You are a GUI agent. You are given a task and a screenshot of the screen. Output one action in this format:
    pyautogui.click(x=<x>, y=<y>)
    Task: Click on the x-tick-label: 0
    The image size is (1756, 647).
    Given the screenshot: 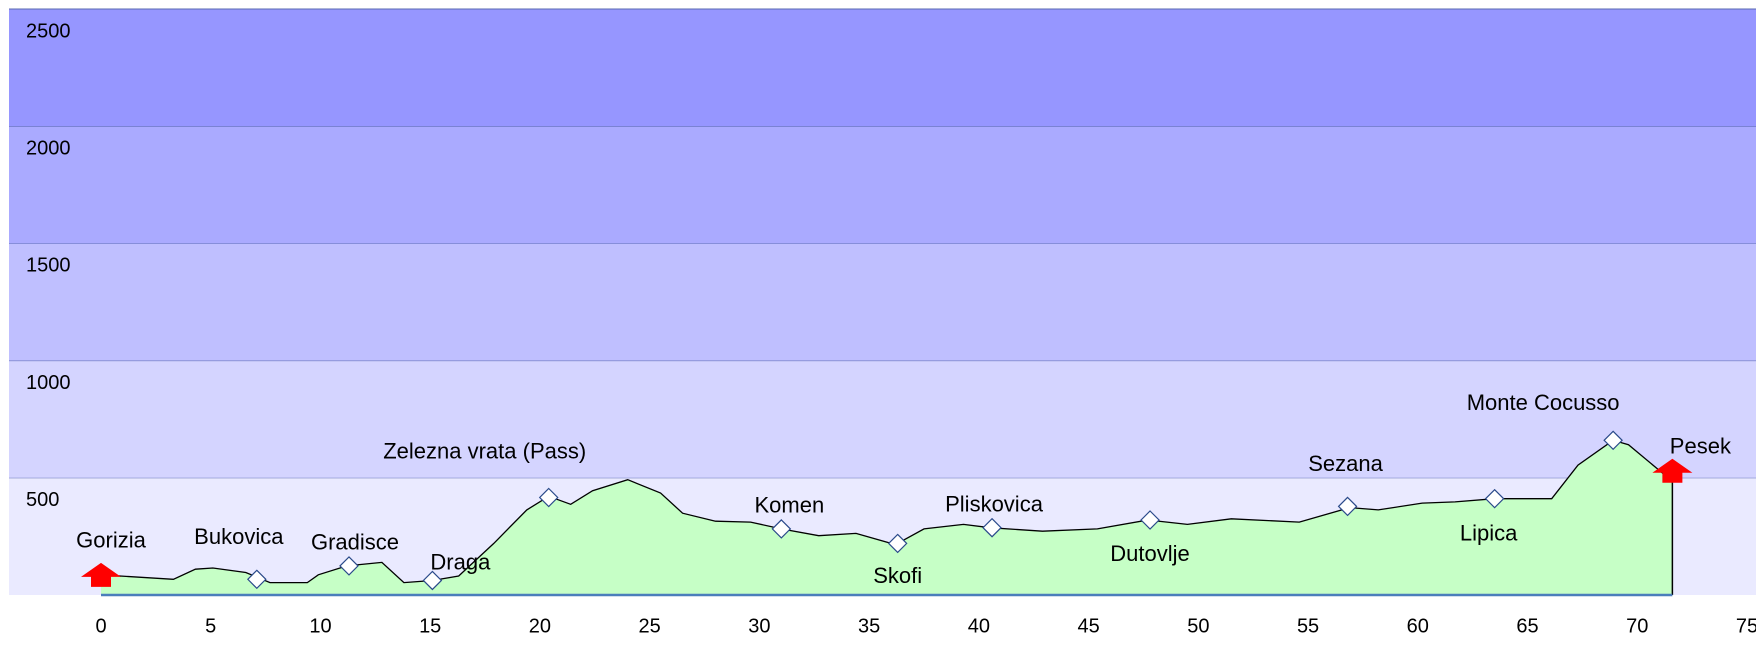 What is the action you would take?
    pyautogui.click(x=100, y=626)
    